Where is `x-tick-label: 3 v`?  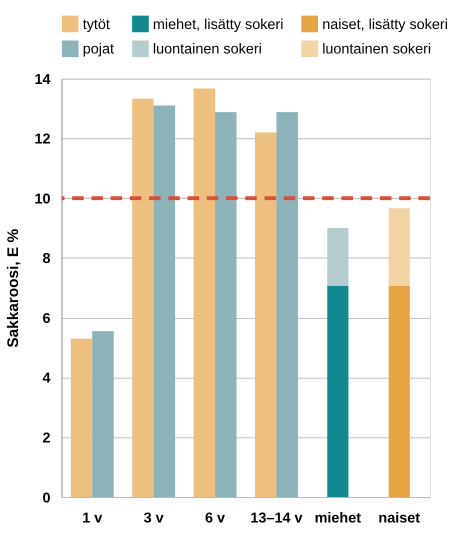
x-tick-label: 3 v is located at coordinates (154, 518).